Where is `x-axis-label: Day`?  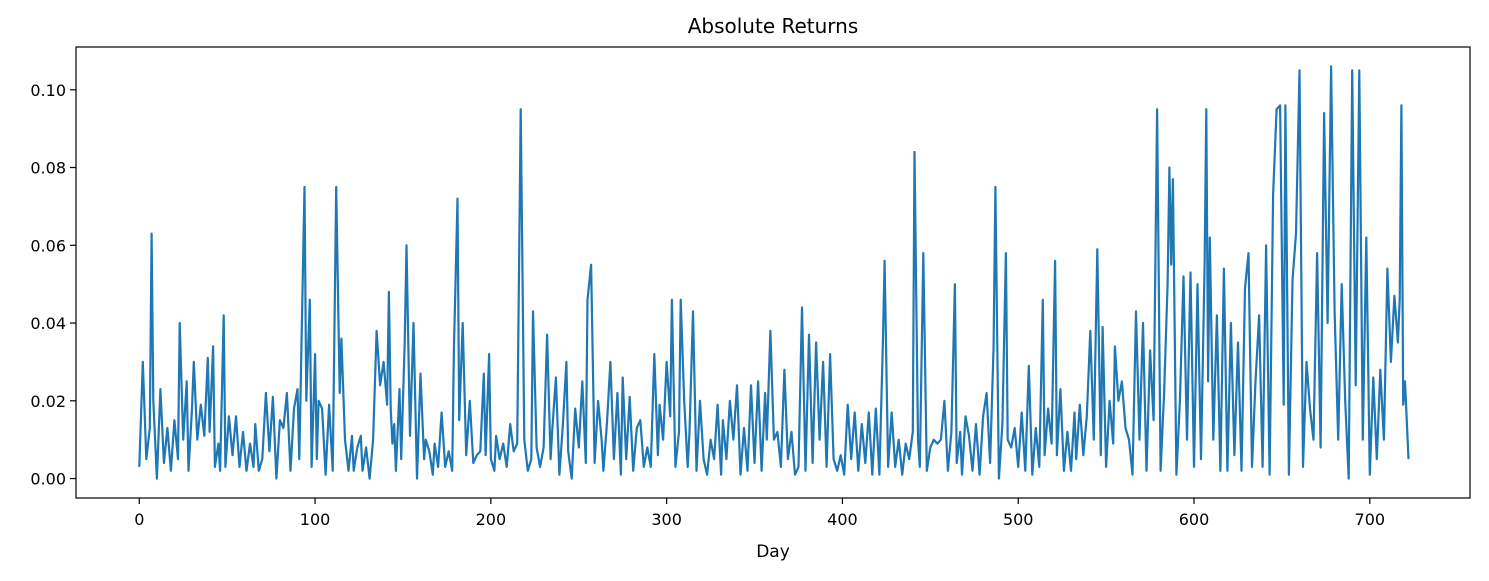
x-axis-label: Day is located at coordinates (773, 552).